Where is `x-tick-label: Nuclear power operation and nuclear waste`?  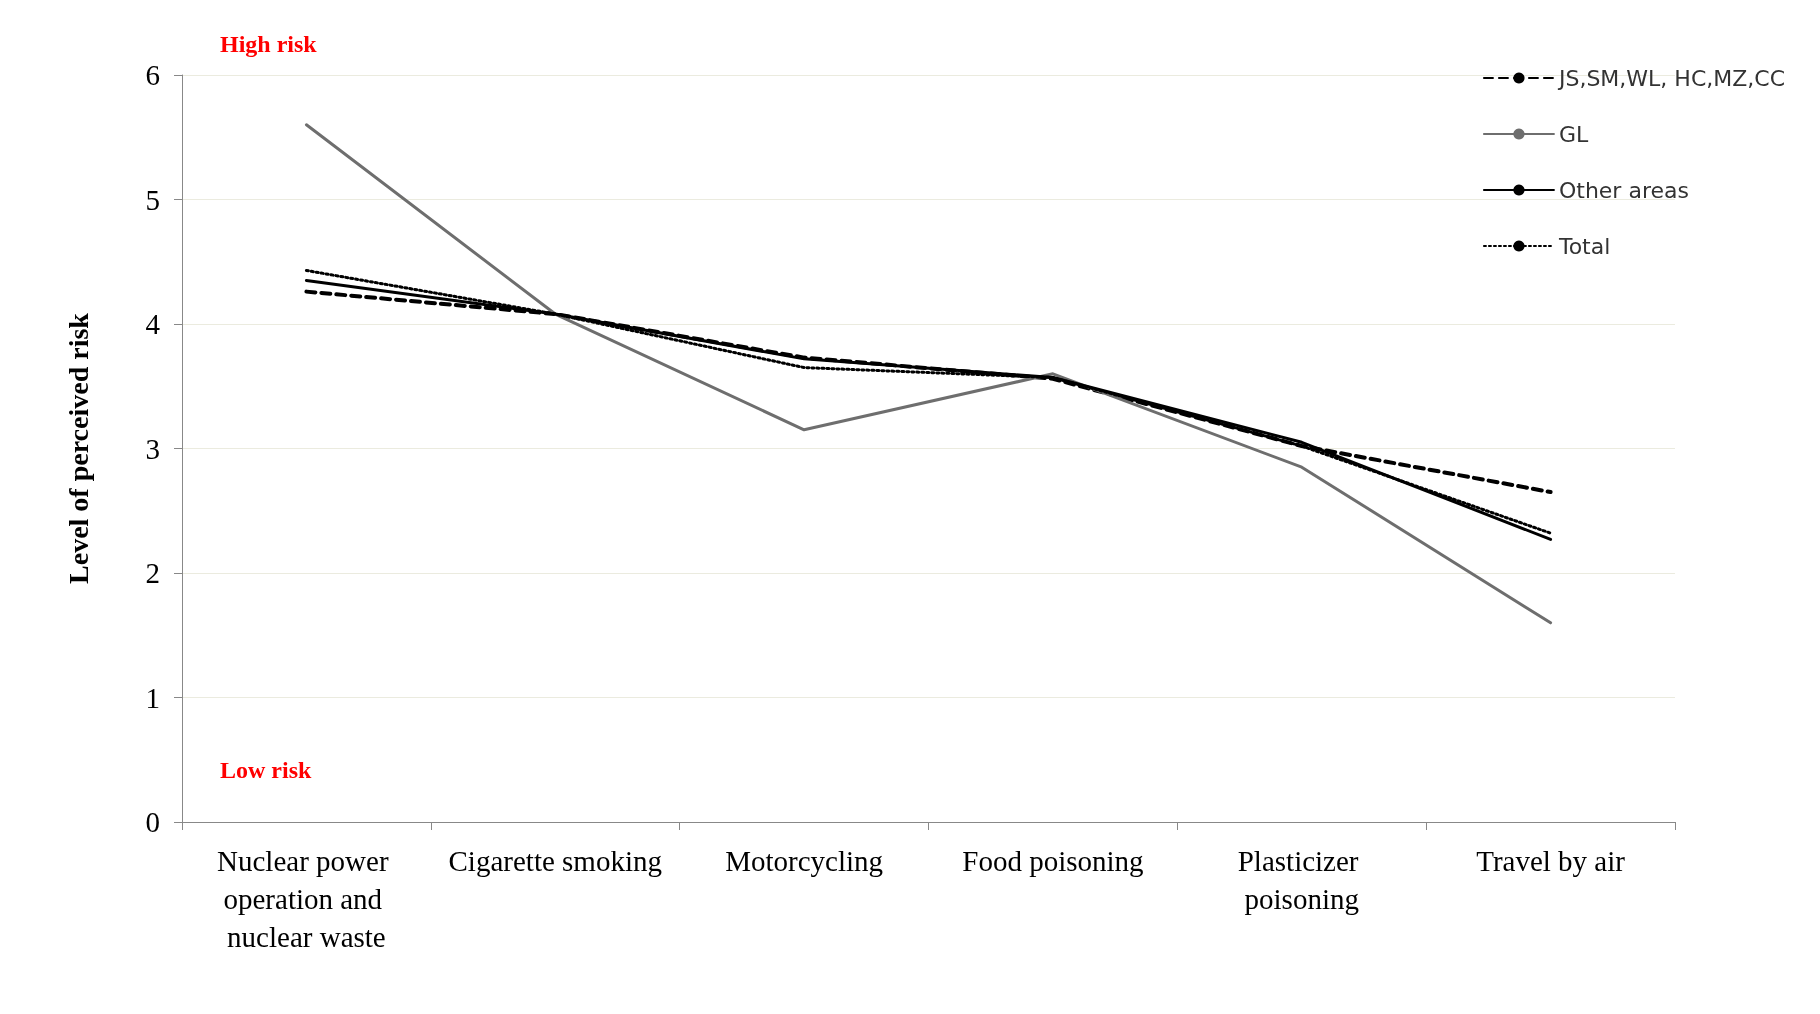
x-tick-label: Nuclear power operation and nuclear waste is located at coordinates (306, 899).